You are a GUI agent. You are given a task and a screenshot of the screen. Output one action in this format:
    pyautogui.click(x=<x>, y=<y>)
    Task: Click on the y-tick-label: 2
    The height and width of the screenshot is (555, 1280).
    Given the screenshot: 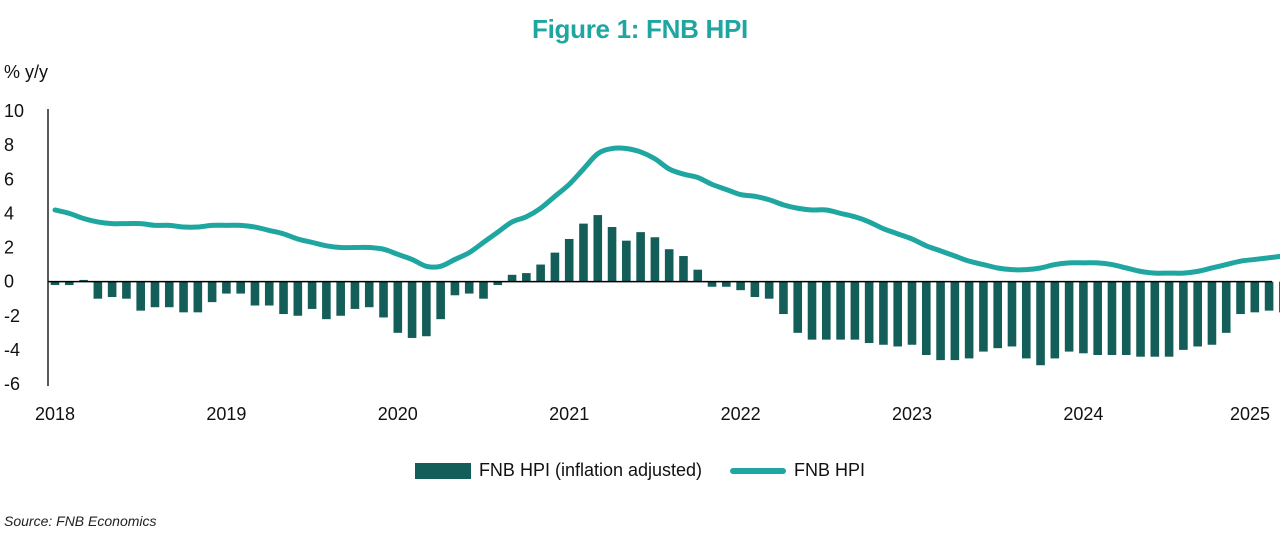 What is the action you would take?
    pyautogui.click(x=9, y=248)
    